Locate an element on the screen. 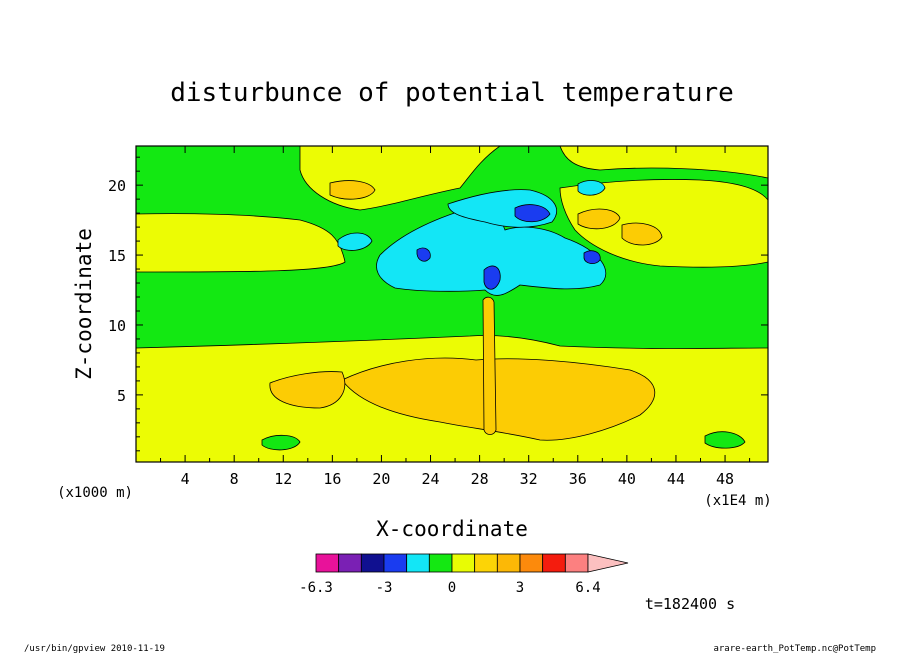  x-tick-label: 20 is located at coordinates (381, 479).